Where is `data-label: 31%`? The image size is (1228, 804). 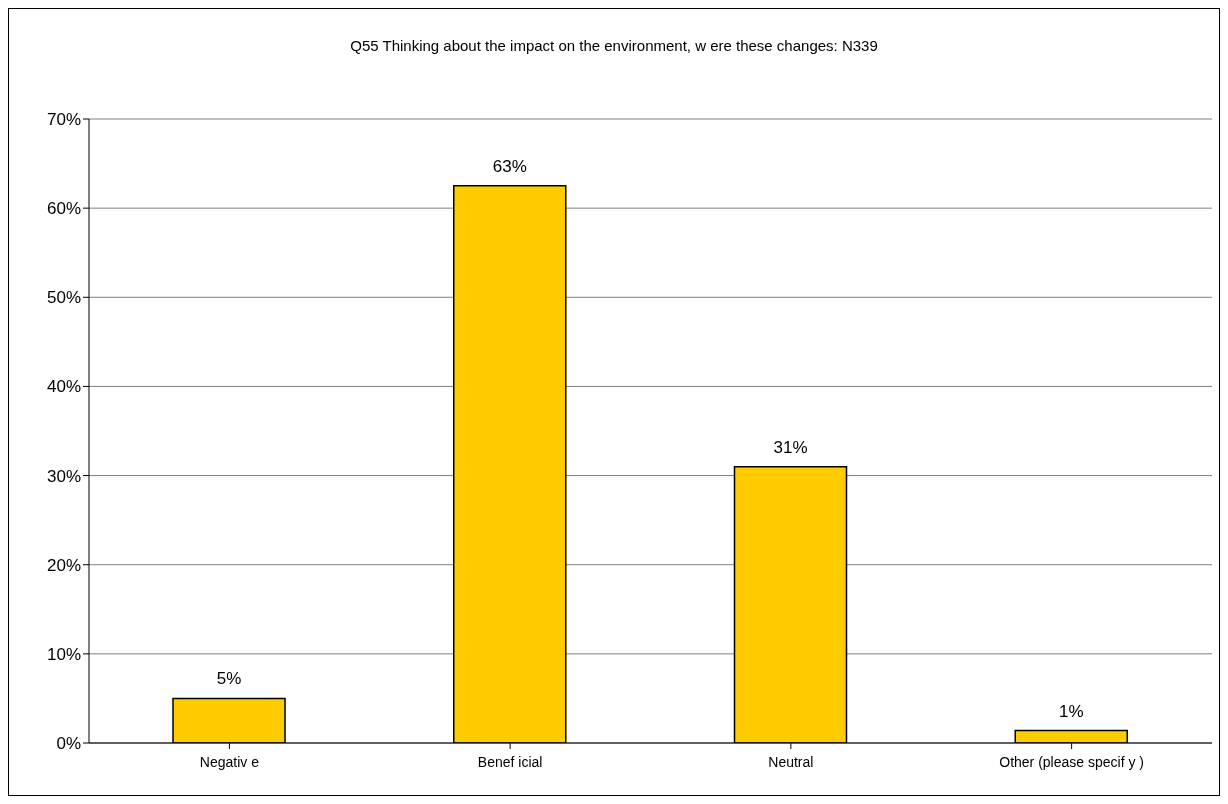
data-label: 31% is located at coordinates (790, 447).